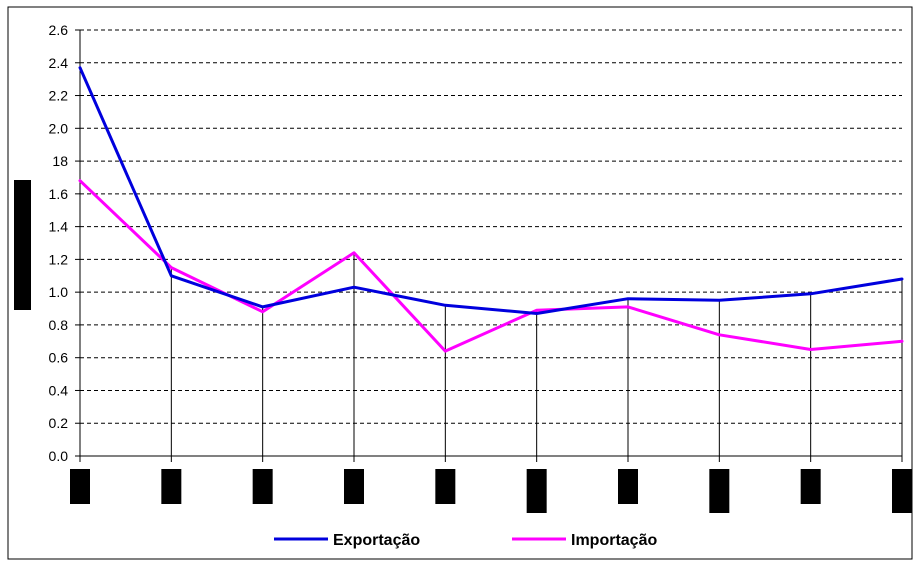  Describe the element at coordinates (59, 63) in the screenshot. I see `y-tick-label: 2.4` at that location.